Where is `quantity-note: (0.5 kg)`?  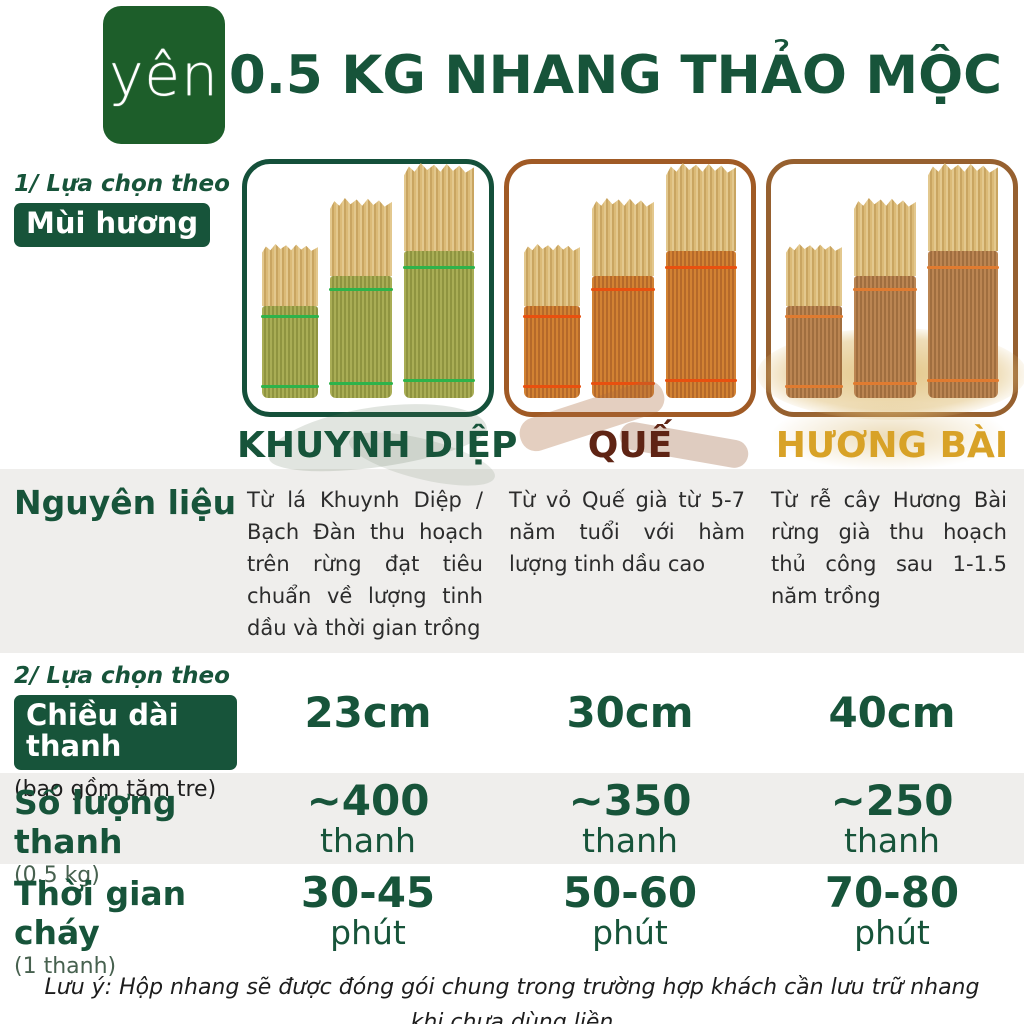
quantity-note: (0.5 kg) is located at coordinates (57, 875).